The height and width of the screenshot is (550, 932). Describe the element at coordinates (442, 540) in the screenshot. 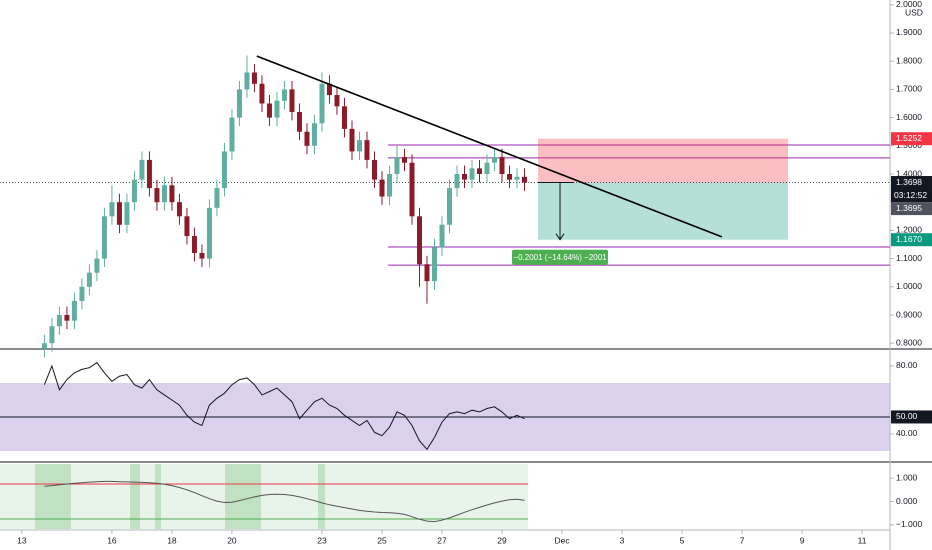

I see `x-tick-label: 27` at that location.